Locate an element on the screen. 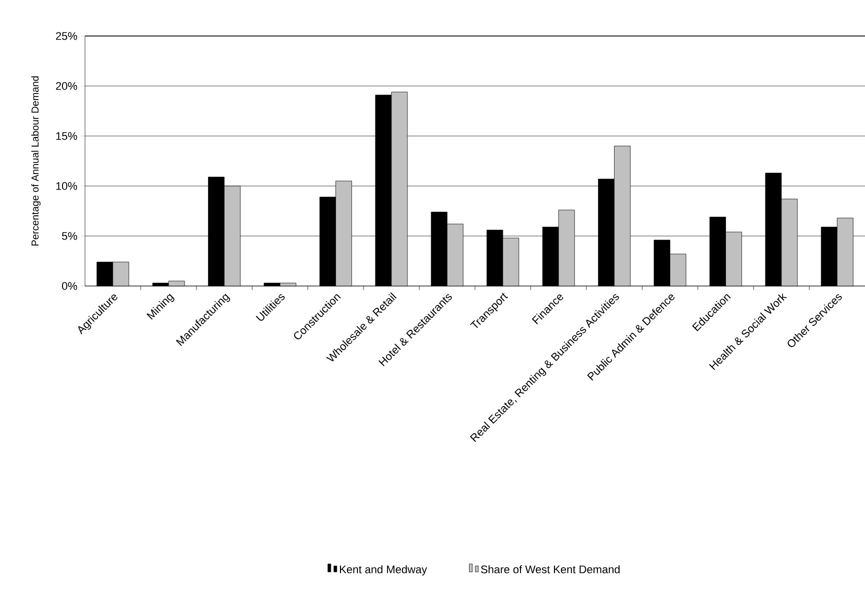 This screenshot has width=865, height=590. y-tick-label: 0% is located at coordinates (70, 286).